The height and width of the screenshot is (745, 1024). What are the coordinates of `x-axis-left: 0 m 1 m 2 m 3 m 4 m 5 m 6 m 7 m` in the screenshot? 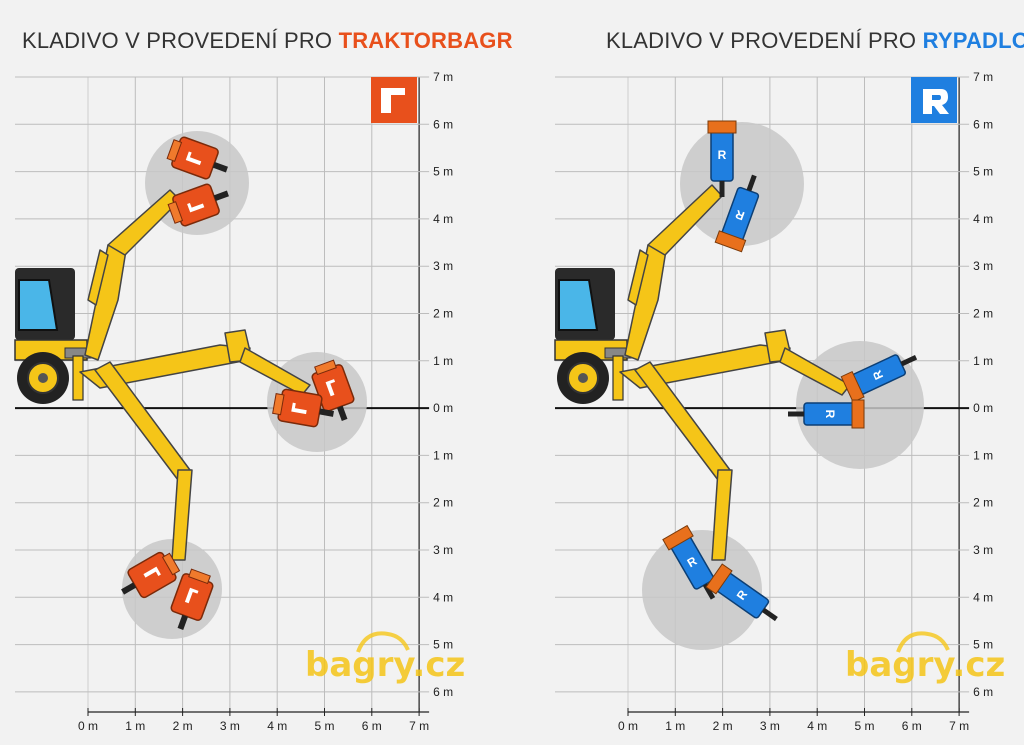 It's located at (253, 720).